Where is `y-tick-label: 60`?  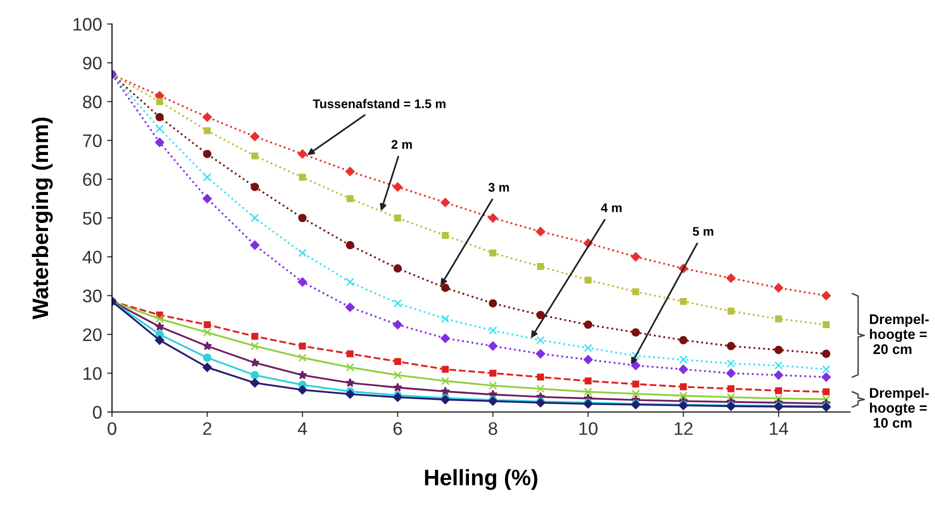 y-tick-label: 60 is located at coordinates (92, 179).